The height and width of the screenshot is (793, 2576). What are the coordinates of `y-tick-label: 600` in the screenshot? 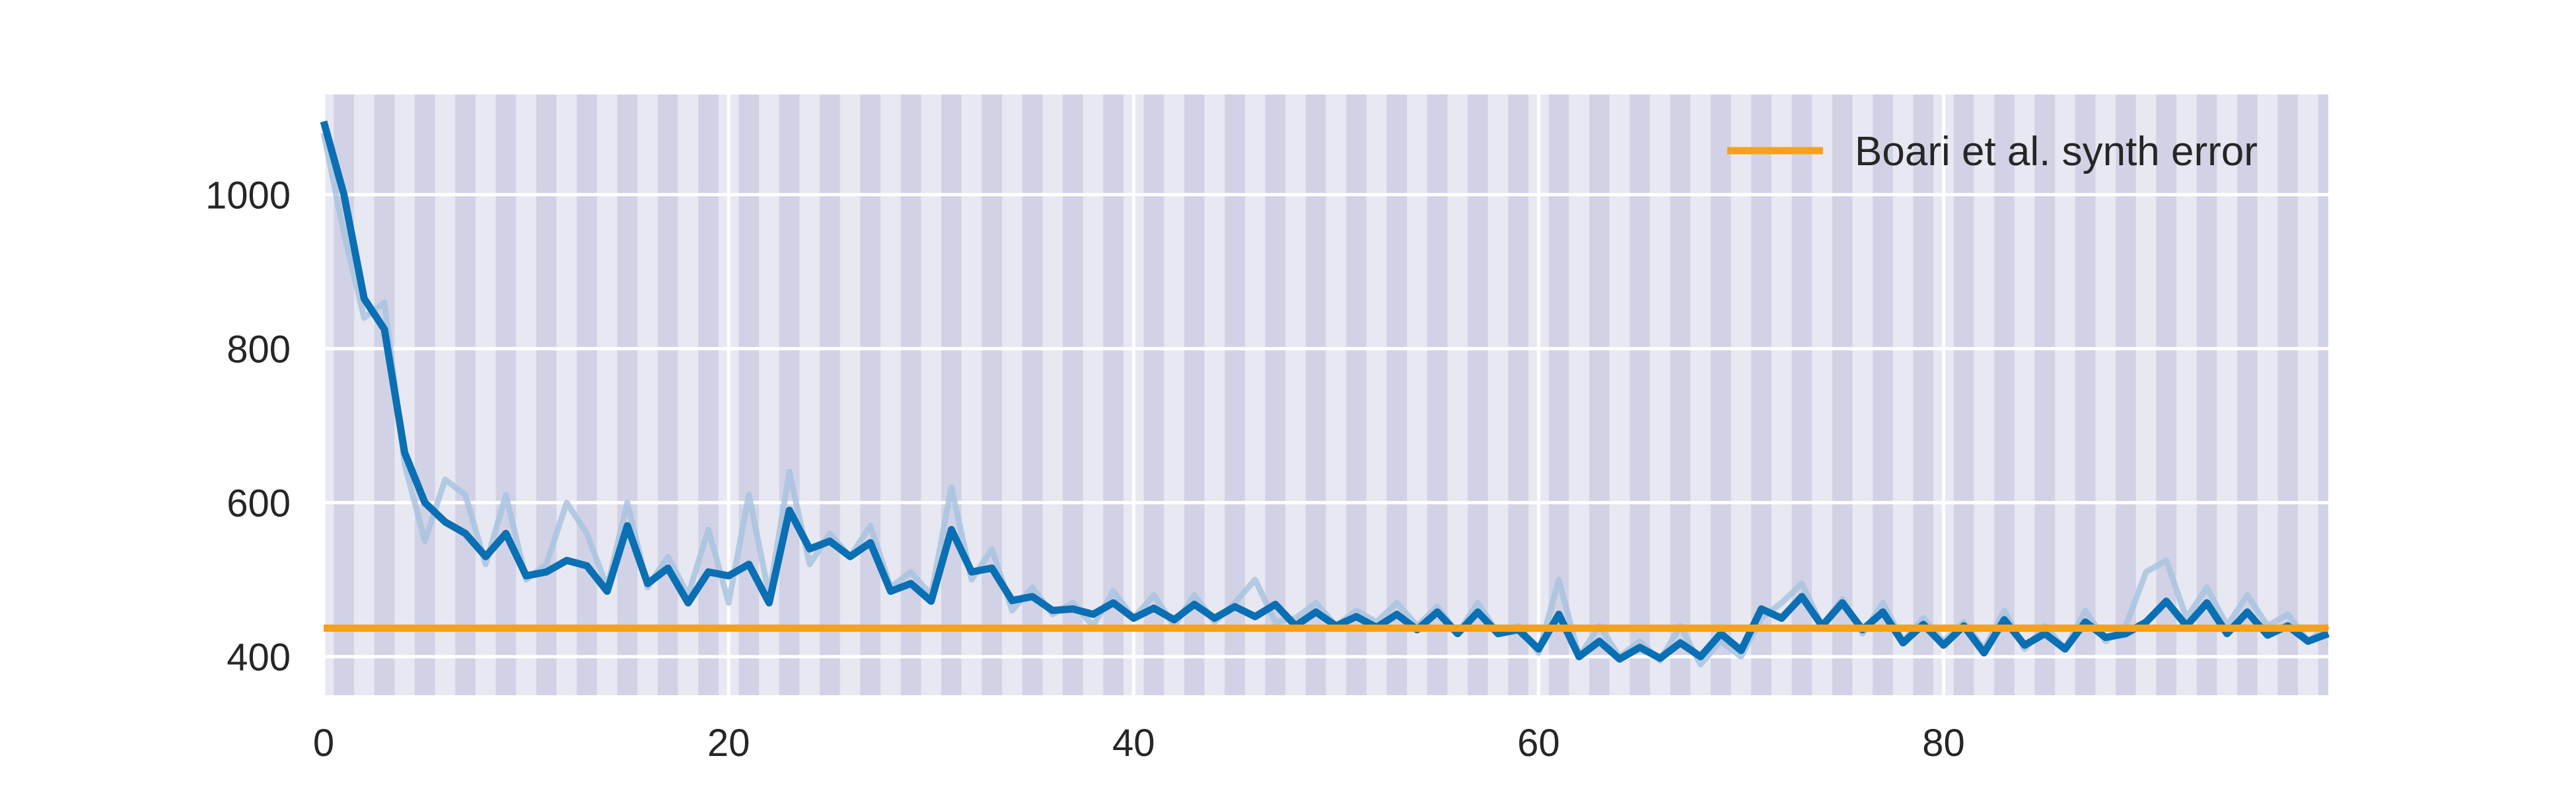 It's located at (259, 504).